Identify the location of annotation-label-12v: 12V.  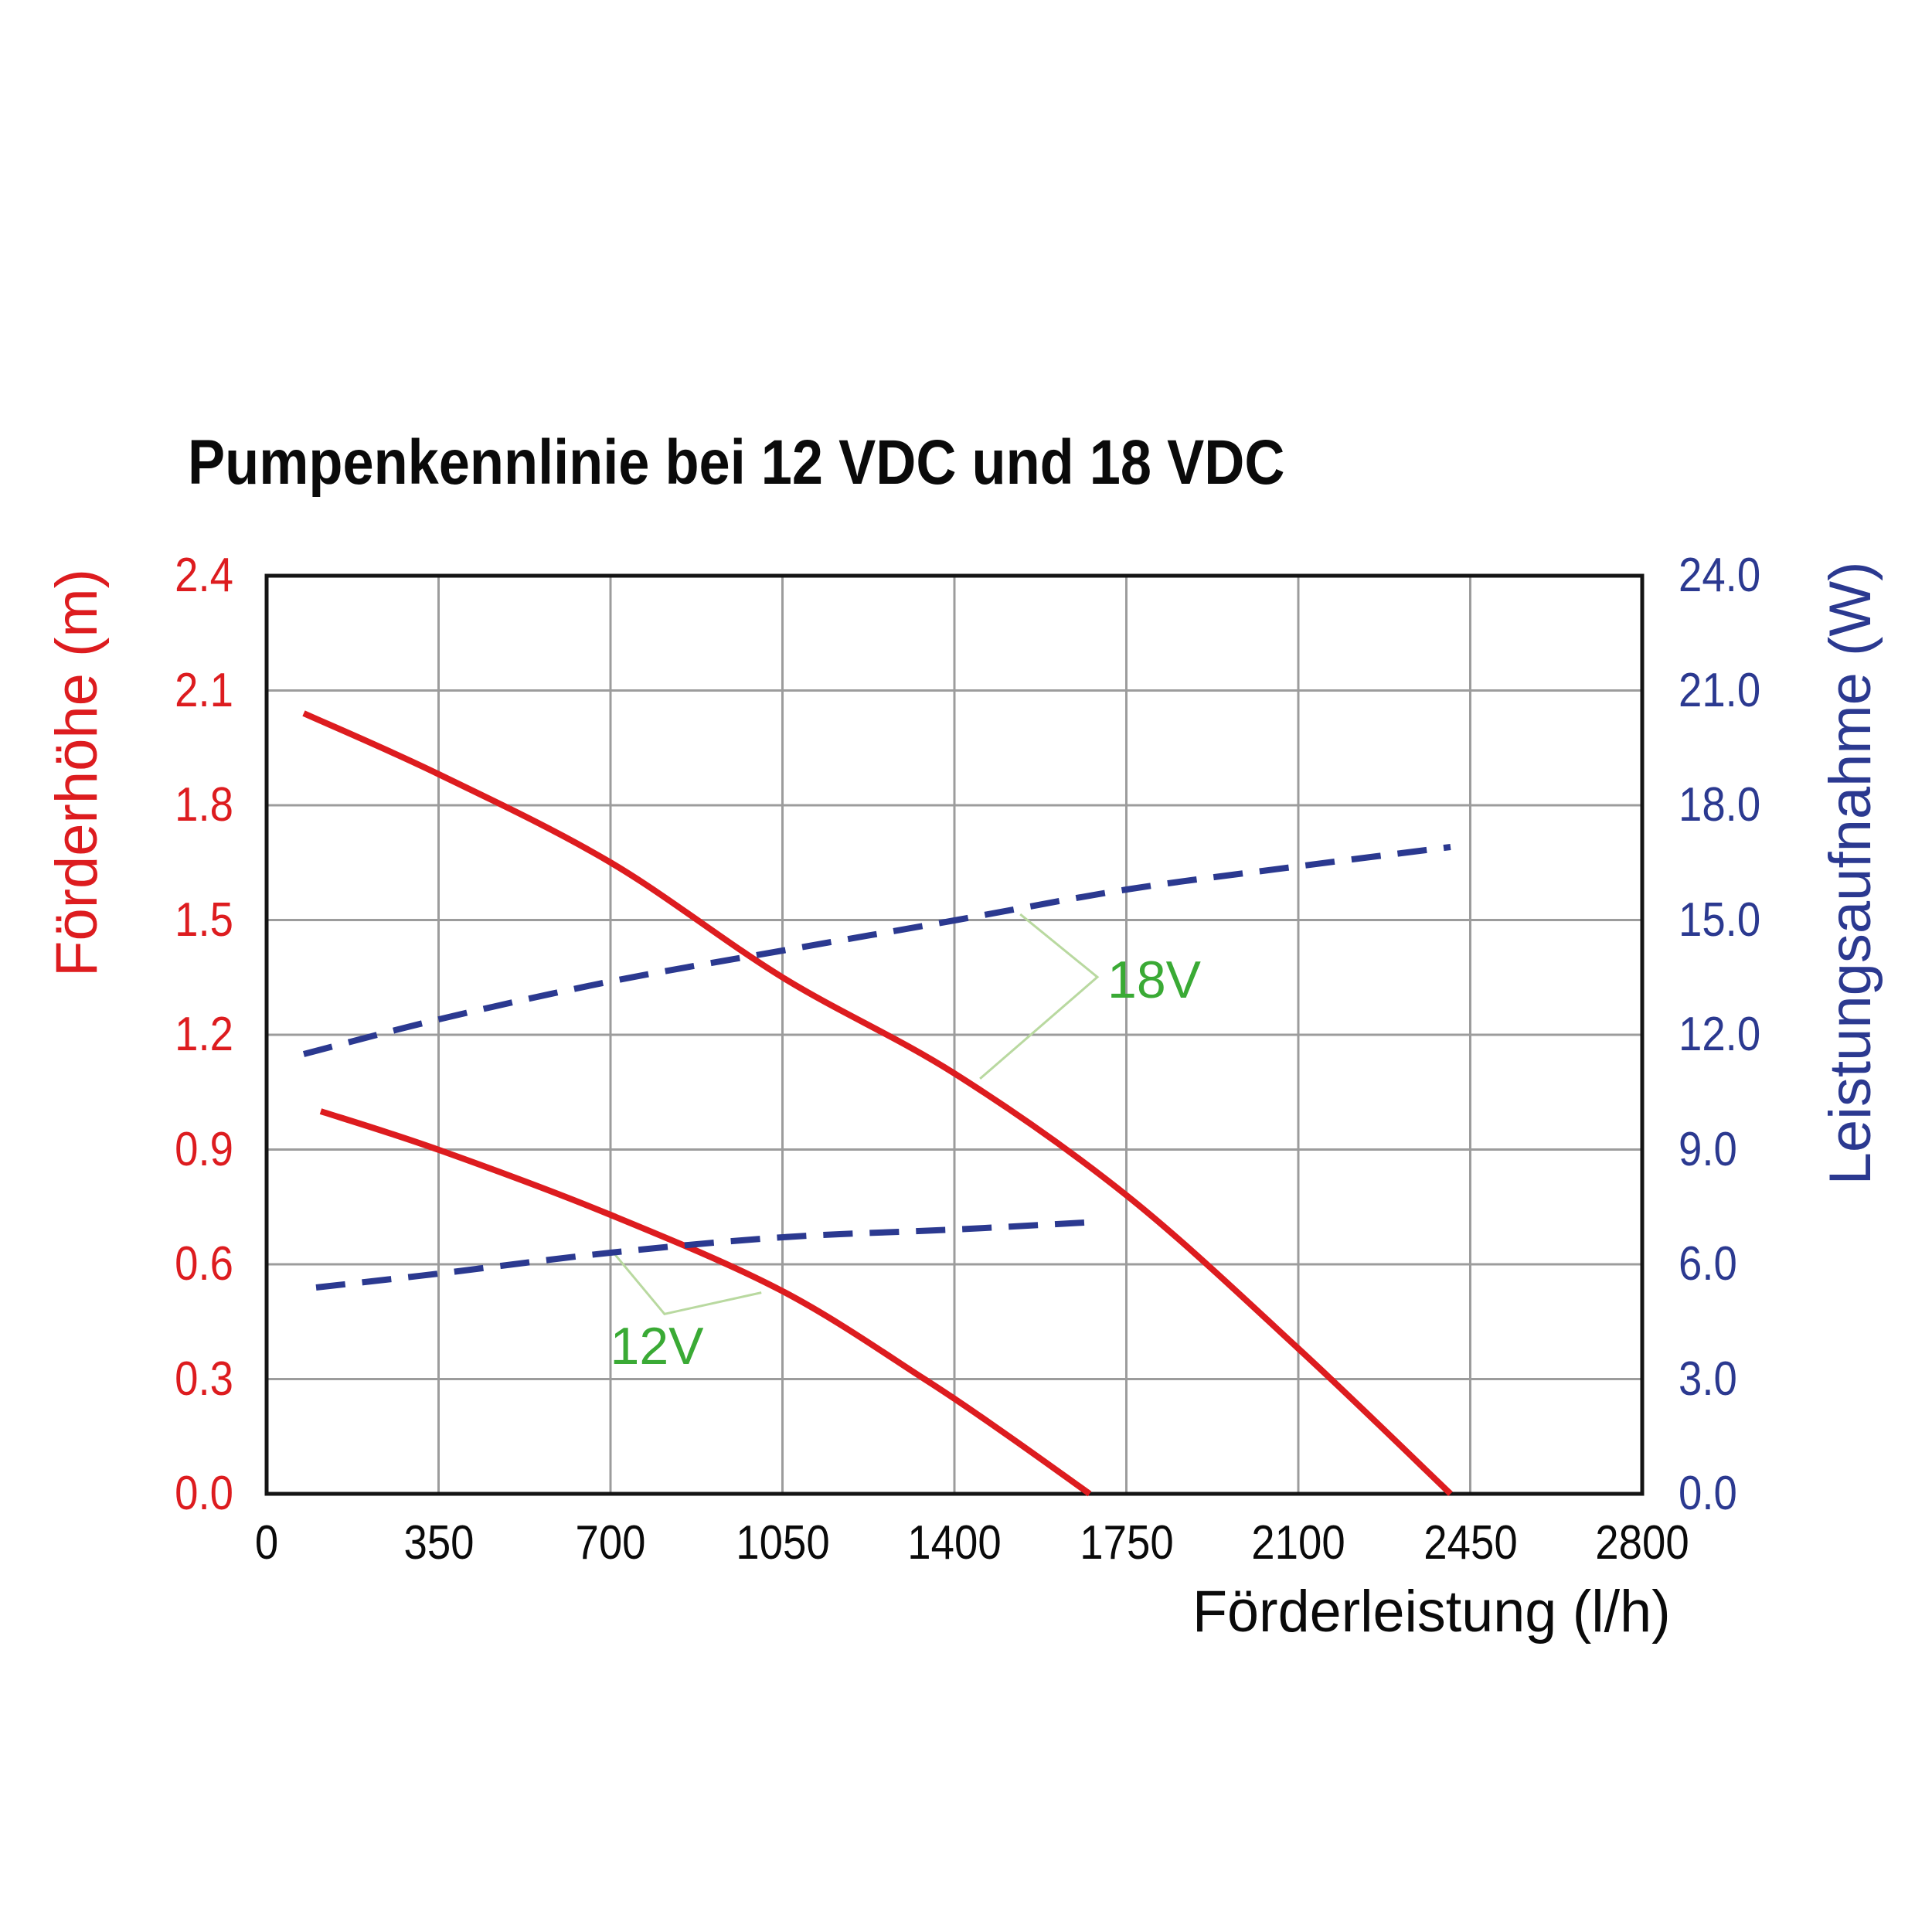
(658, 1347).